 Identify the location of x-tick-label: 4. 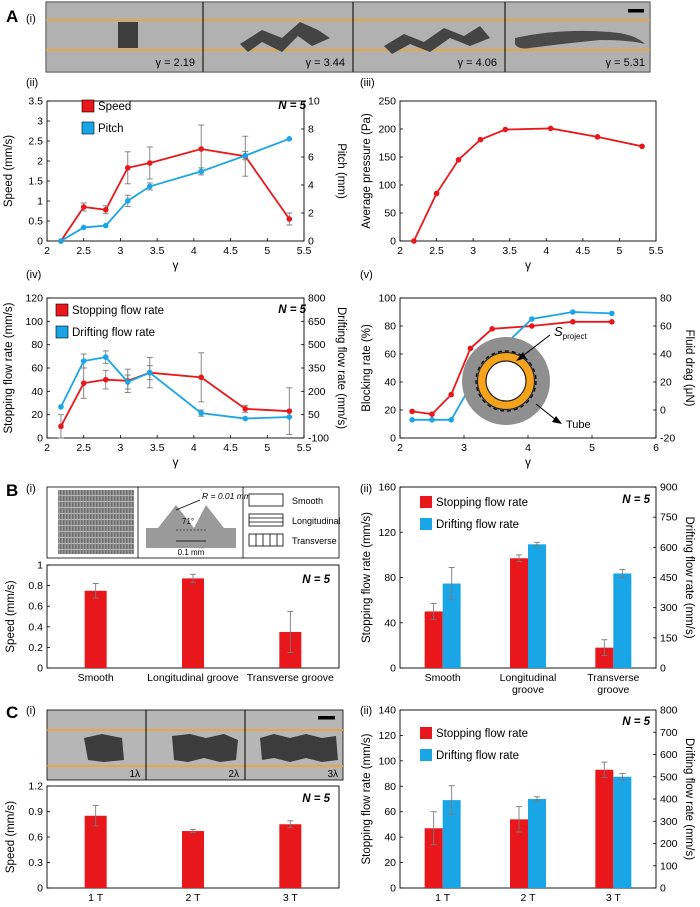
(194, 251).